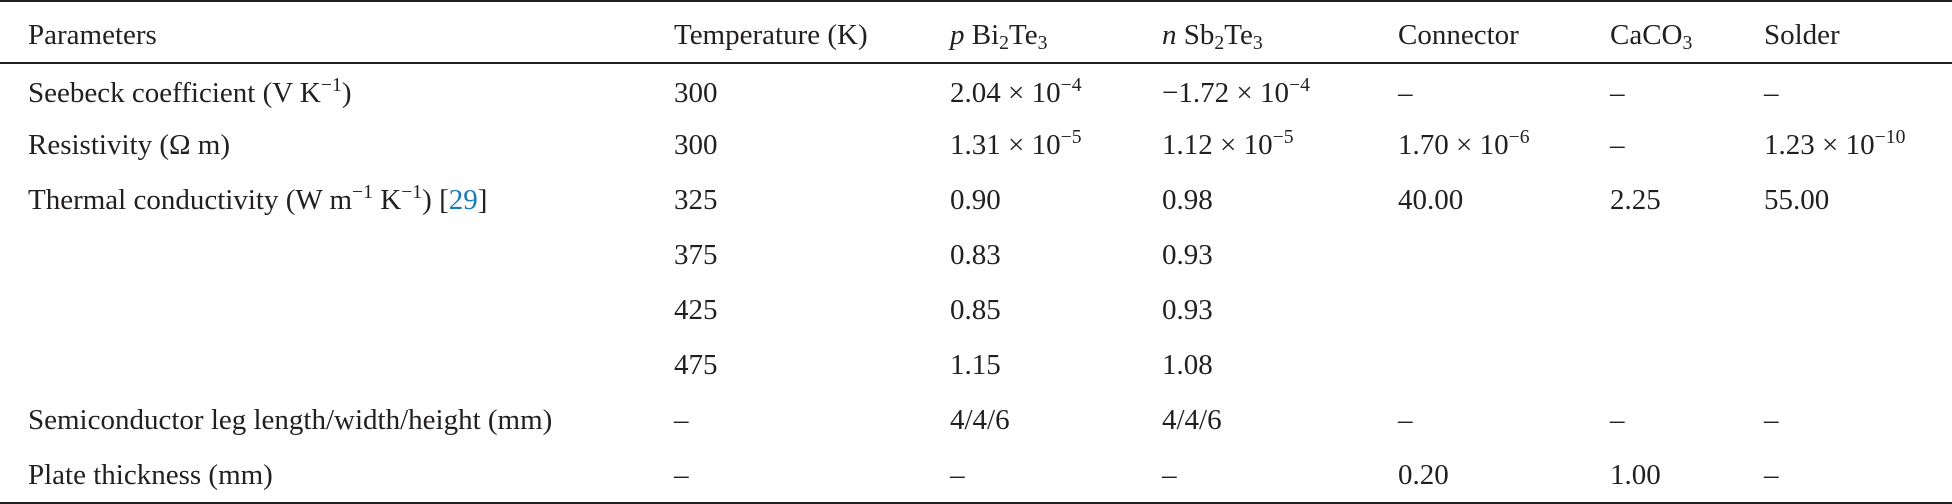 This screenshot has width=1952, height=504. Describe the element at coordinates (696, 365) in the screenshot. I see `cell-temperature: 475` at that location.